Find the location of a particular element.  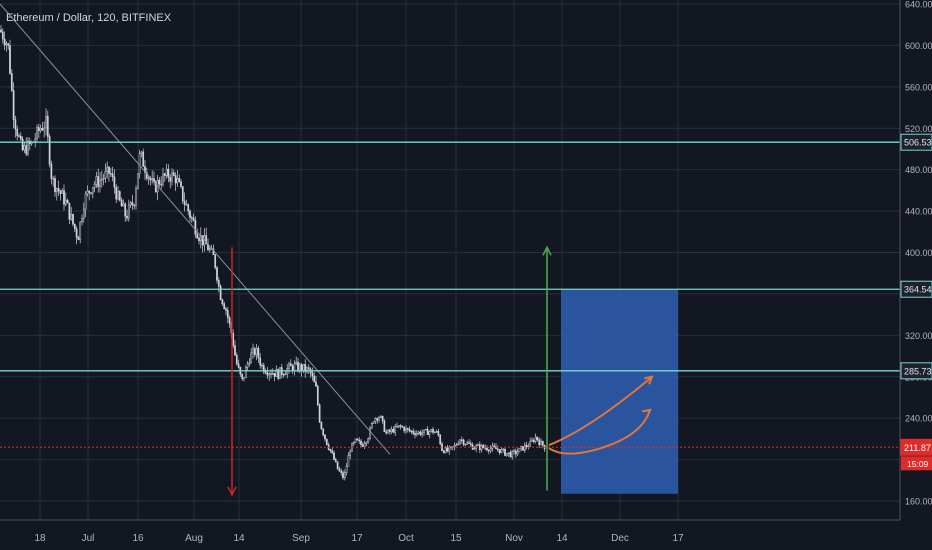

time-tick-label: 15 is located at coordinates (456, 538).